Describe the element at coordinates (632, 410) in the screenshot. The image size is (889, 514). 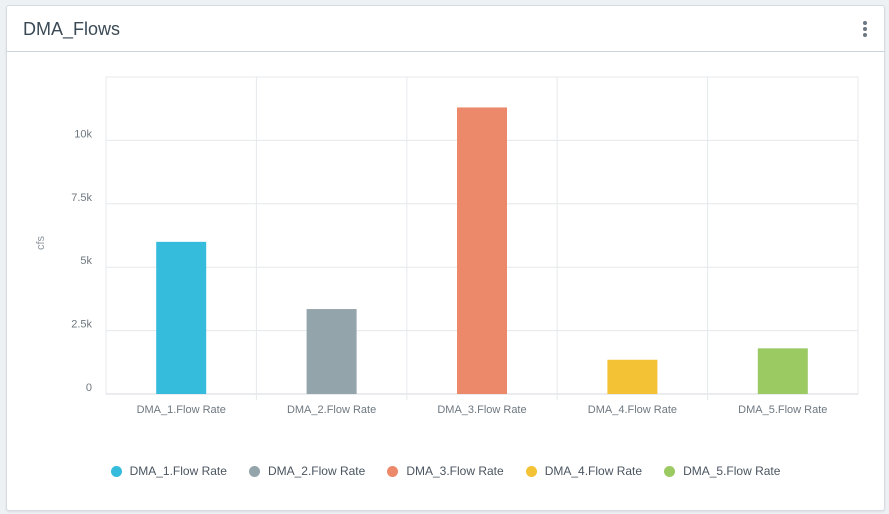
I see `x-tick-label: DMA_4.Flow Rate` at that location.